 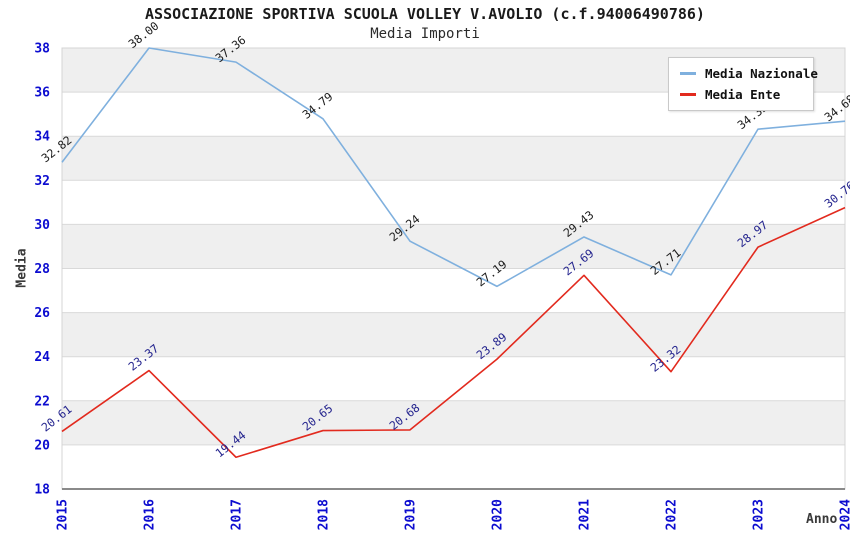 What do you see at coordinates (42, 269) in the screenshot?
I see `y-tick-label: 28` at bounding box center [42, 269].